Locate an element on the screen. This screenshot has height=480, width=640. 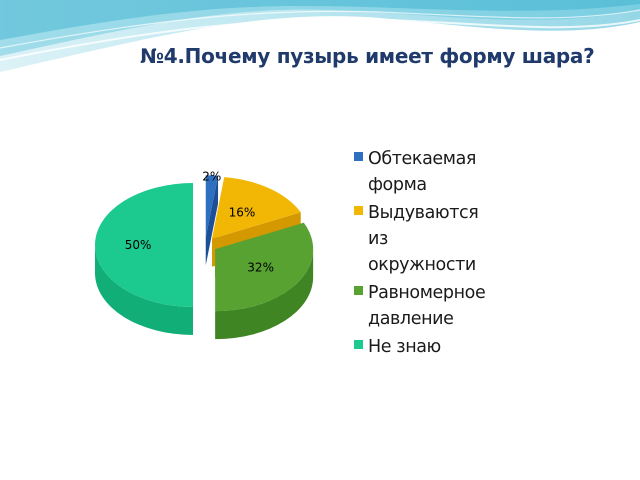
data-label-ravnomernoe-davlenie: 32% is located at coordinates (260, 267).